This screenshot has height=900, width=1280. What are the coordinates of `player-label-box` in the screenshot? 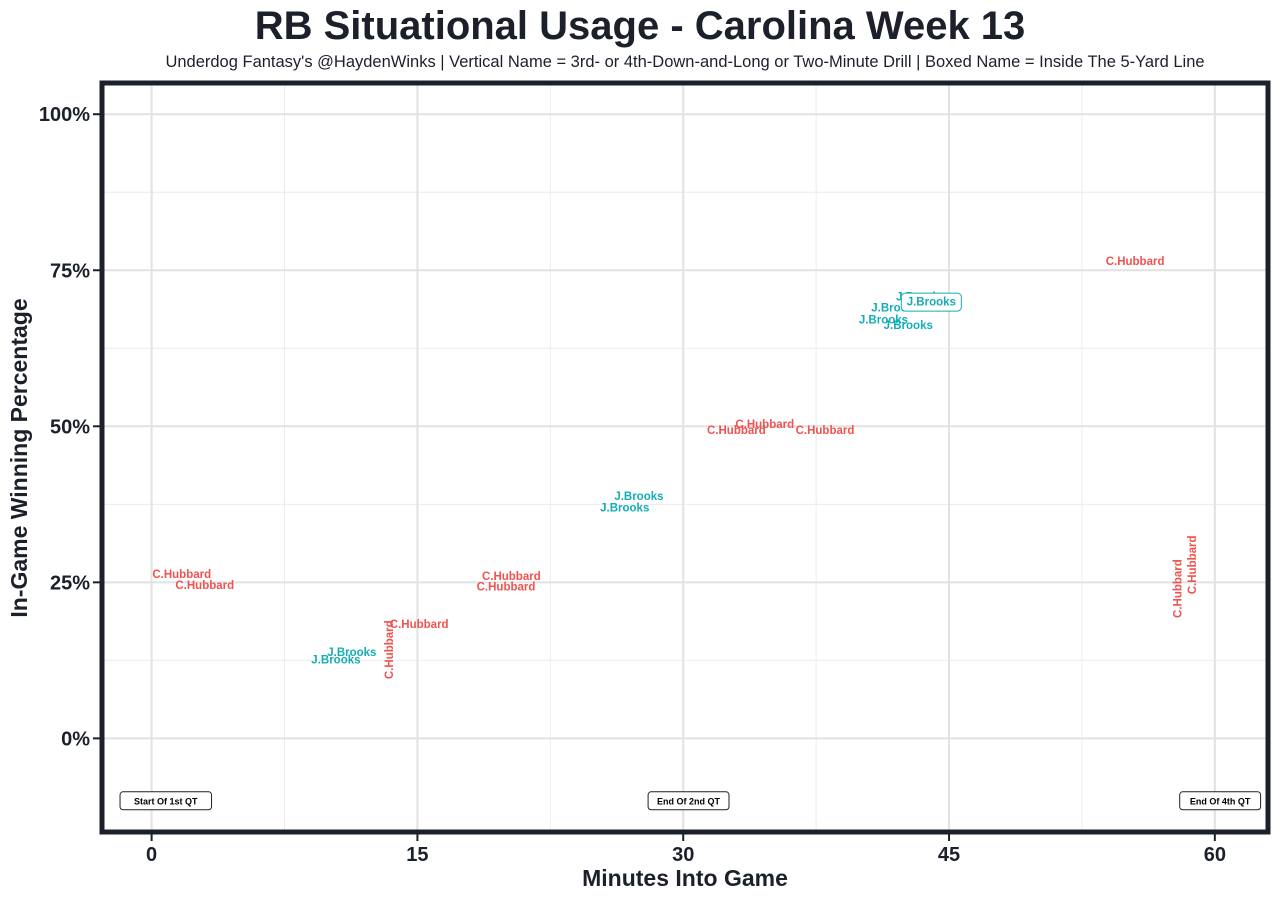 It's located at (931, 302).